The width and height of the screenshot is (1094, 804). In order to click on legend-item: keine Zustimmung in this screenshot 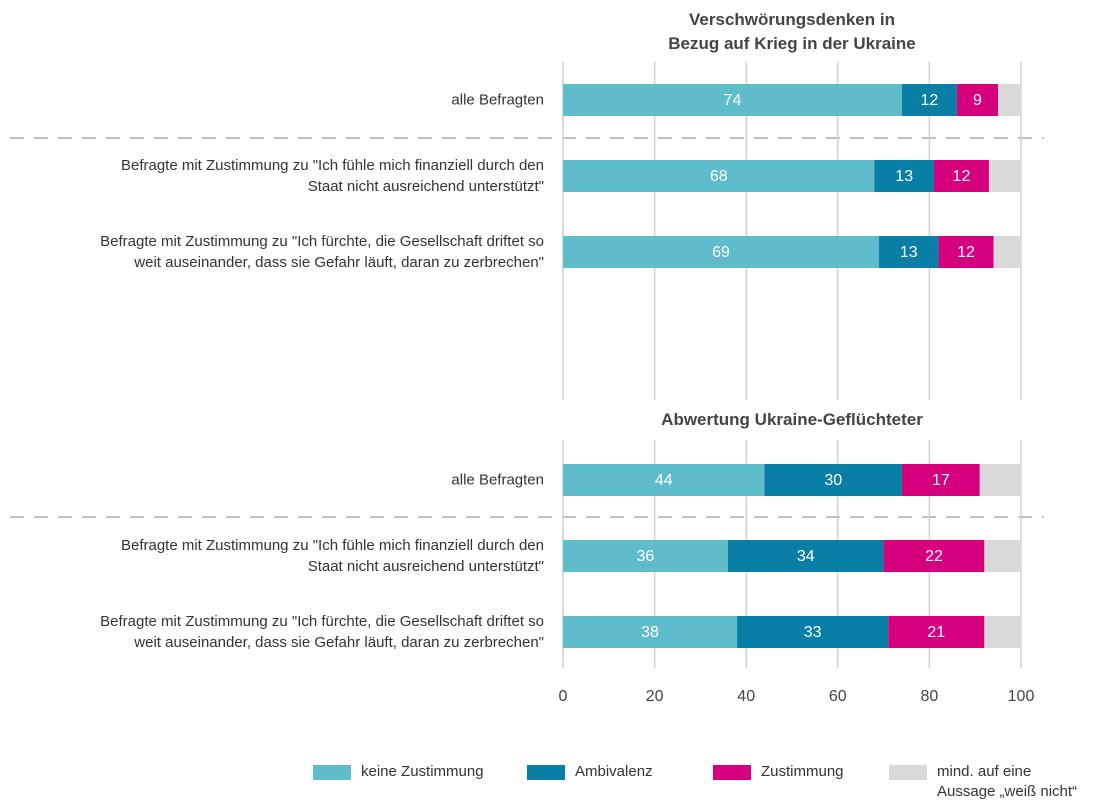, I will do `click(398, 772)`.